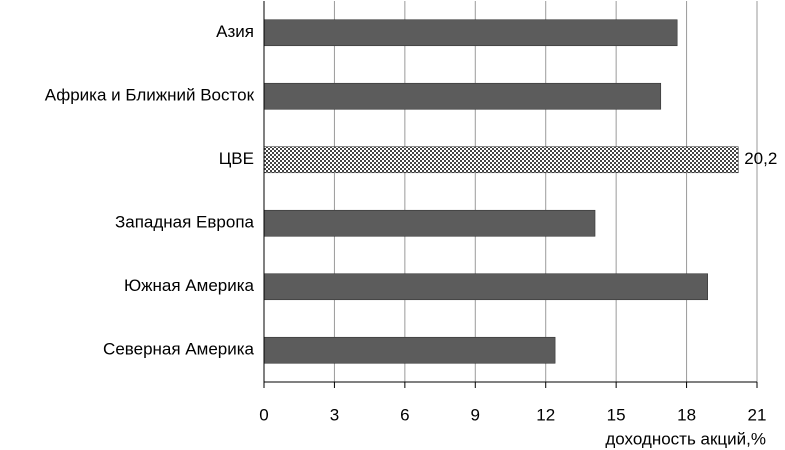  Describe the element at coordinates (404, 414) in the screenshot. I see `x-tick-label: 6` at that location.